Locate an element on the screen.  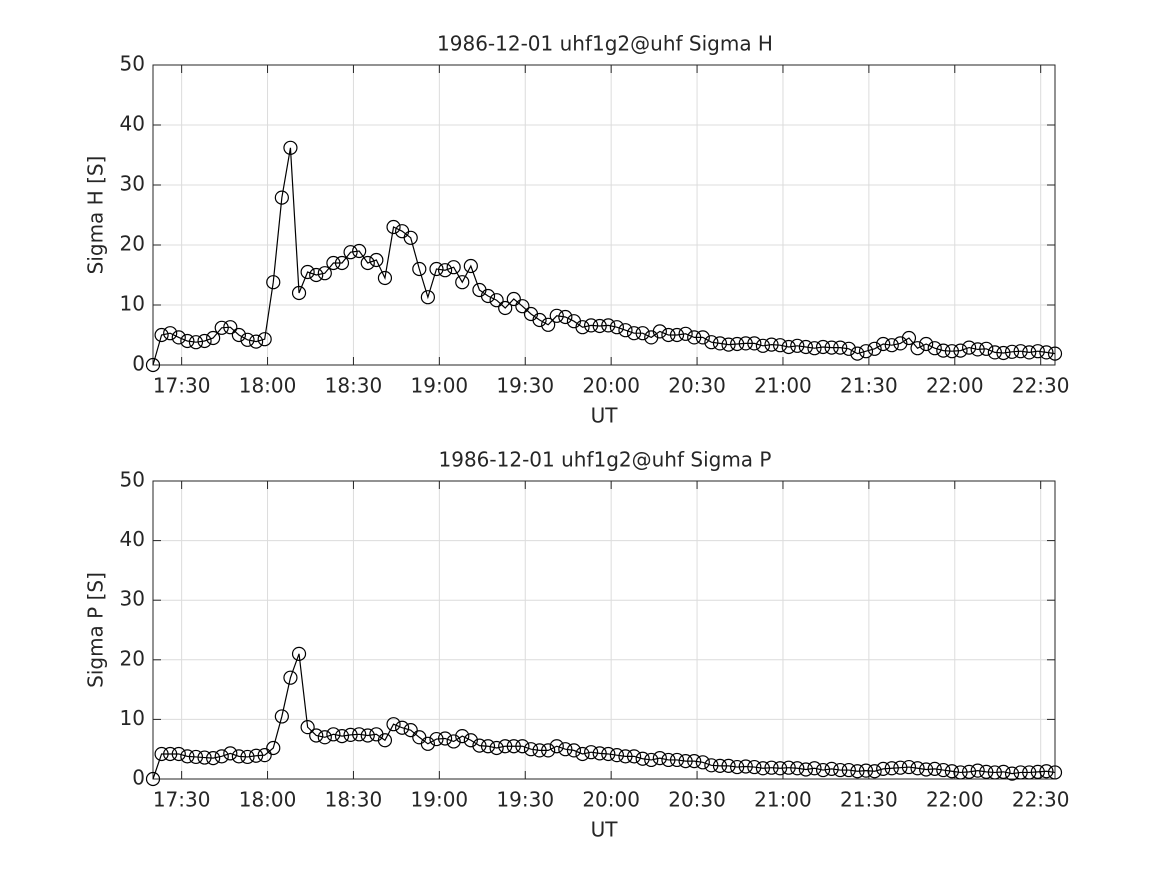
x-axis-label: UT is located at coordinates (605, 830).